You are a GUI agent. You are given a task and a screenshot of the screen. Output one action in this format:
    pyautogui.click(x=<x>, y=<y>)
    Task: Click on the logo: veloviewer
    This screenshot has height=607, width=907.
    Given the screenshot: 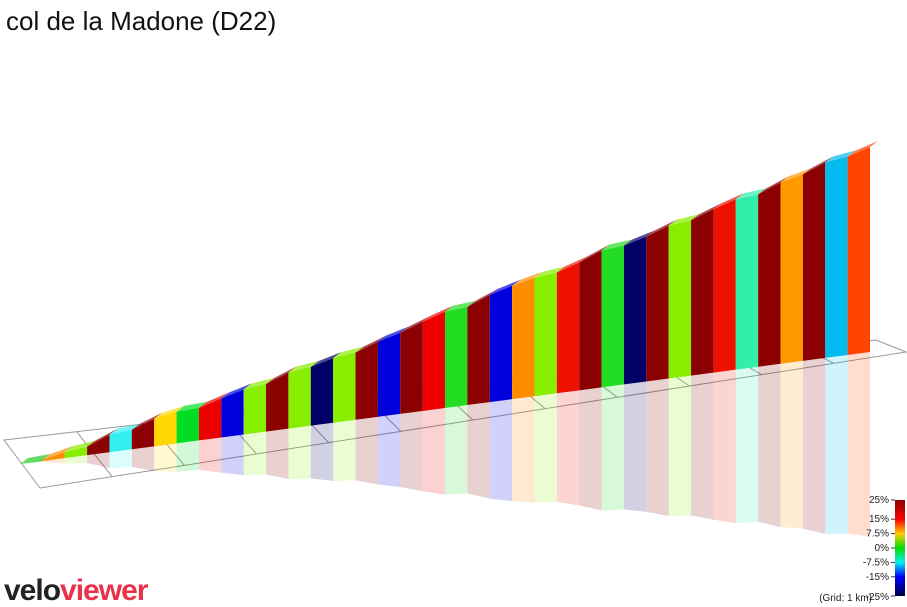 What is the action you would take?
    pyautogui.click(x=76, y=590)
    